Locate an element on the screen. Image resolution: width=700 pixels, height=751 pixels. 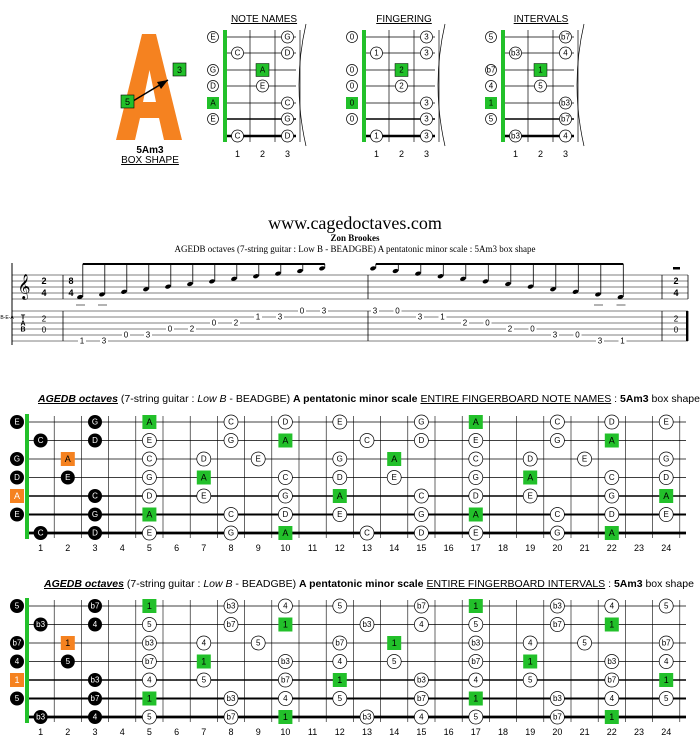
intervals-open-label: 4 is located at coordinates (491, 86).